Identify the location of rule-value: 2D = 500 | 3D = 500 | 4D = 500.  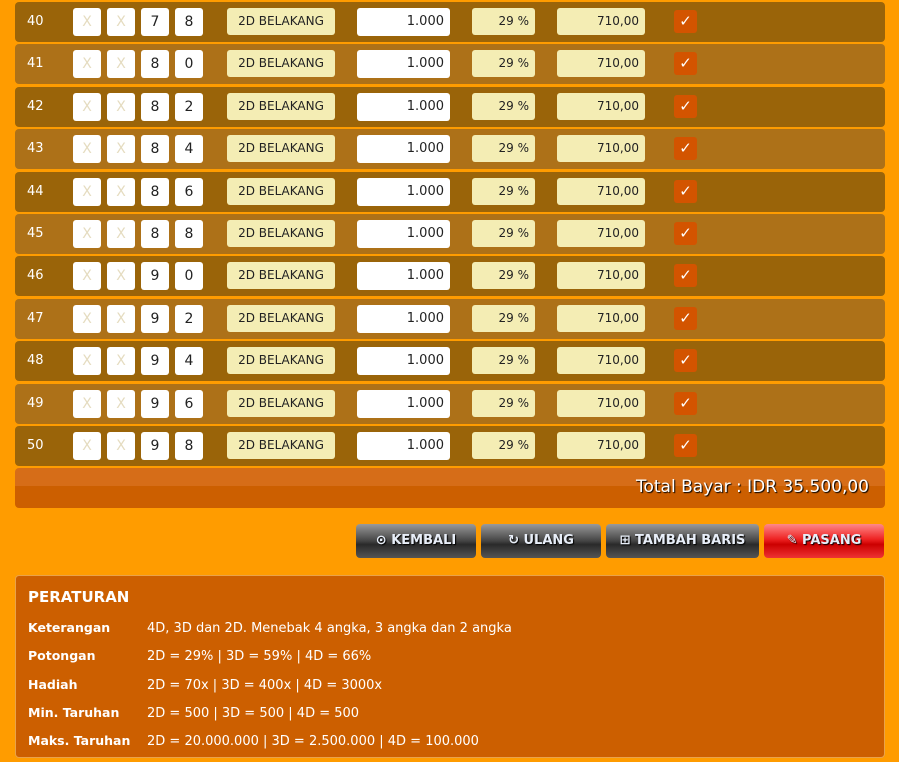
(253, 713).